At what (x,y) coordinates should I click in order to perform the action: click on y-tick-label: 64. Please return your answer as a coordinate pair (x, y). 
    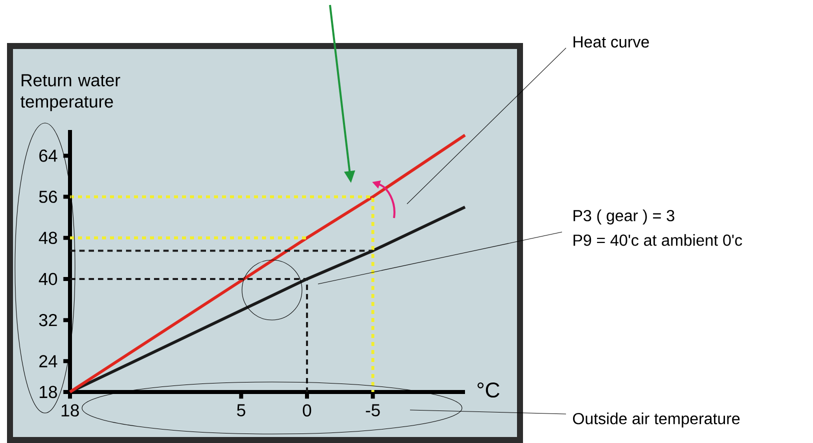
    Looking at the image, I should click on (48, 156).